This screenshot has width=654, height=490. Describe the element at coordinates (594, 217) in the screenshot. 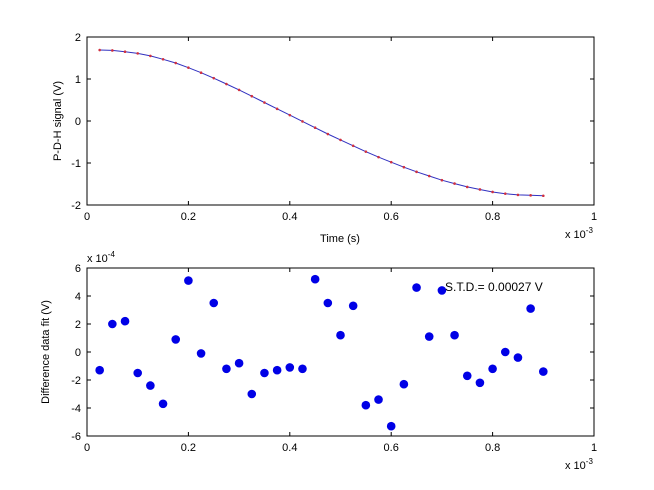

I see `top-xtick-label: 1` at that location.